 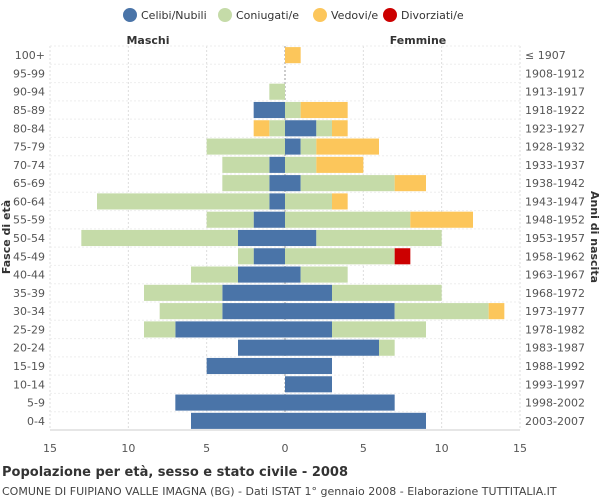 I want to click on age-label-3: 85-89, so click(x=29, y=110).